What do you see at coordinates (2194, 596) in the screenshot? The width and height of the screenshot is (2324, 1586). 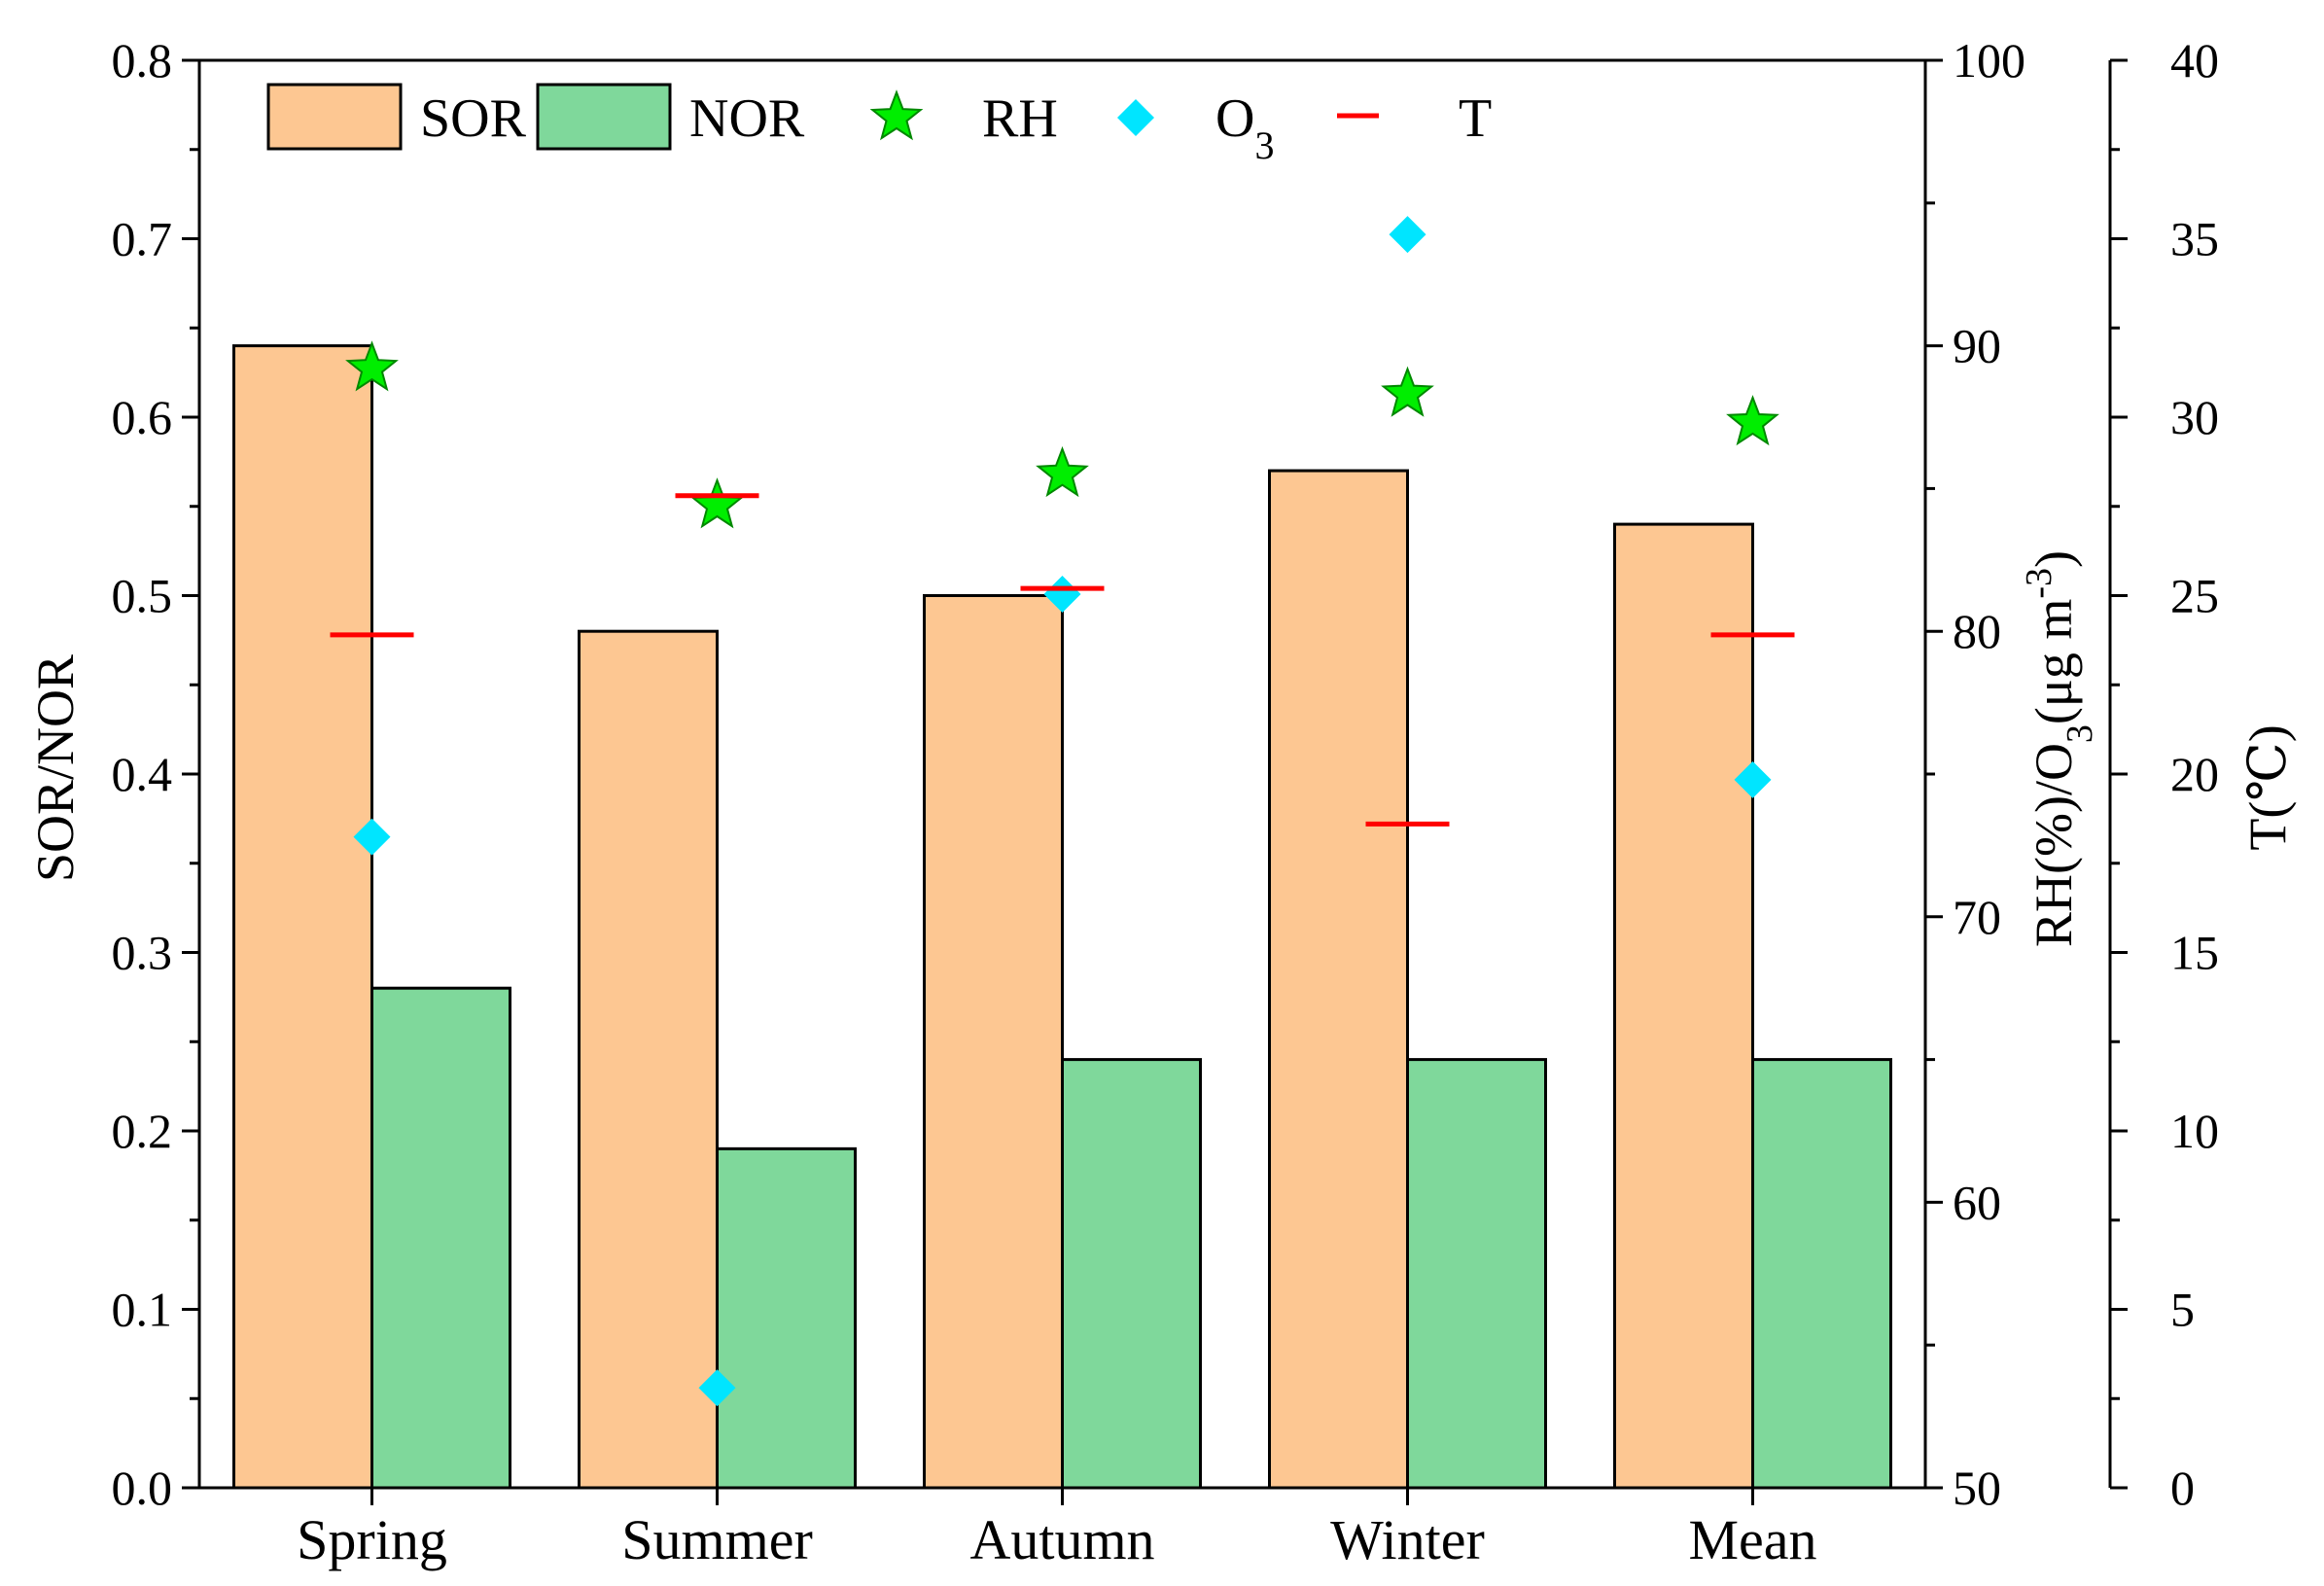 I see `y-right2-tick-label-5: 25` at bounding box center [2194, 596].